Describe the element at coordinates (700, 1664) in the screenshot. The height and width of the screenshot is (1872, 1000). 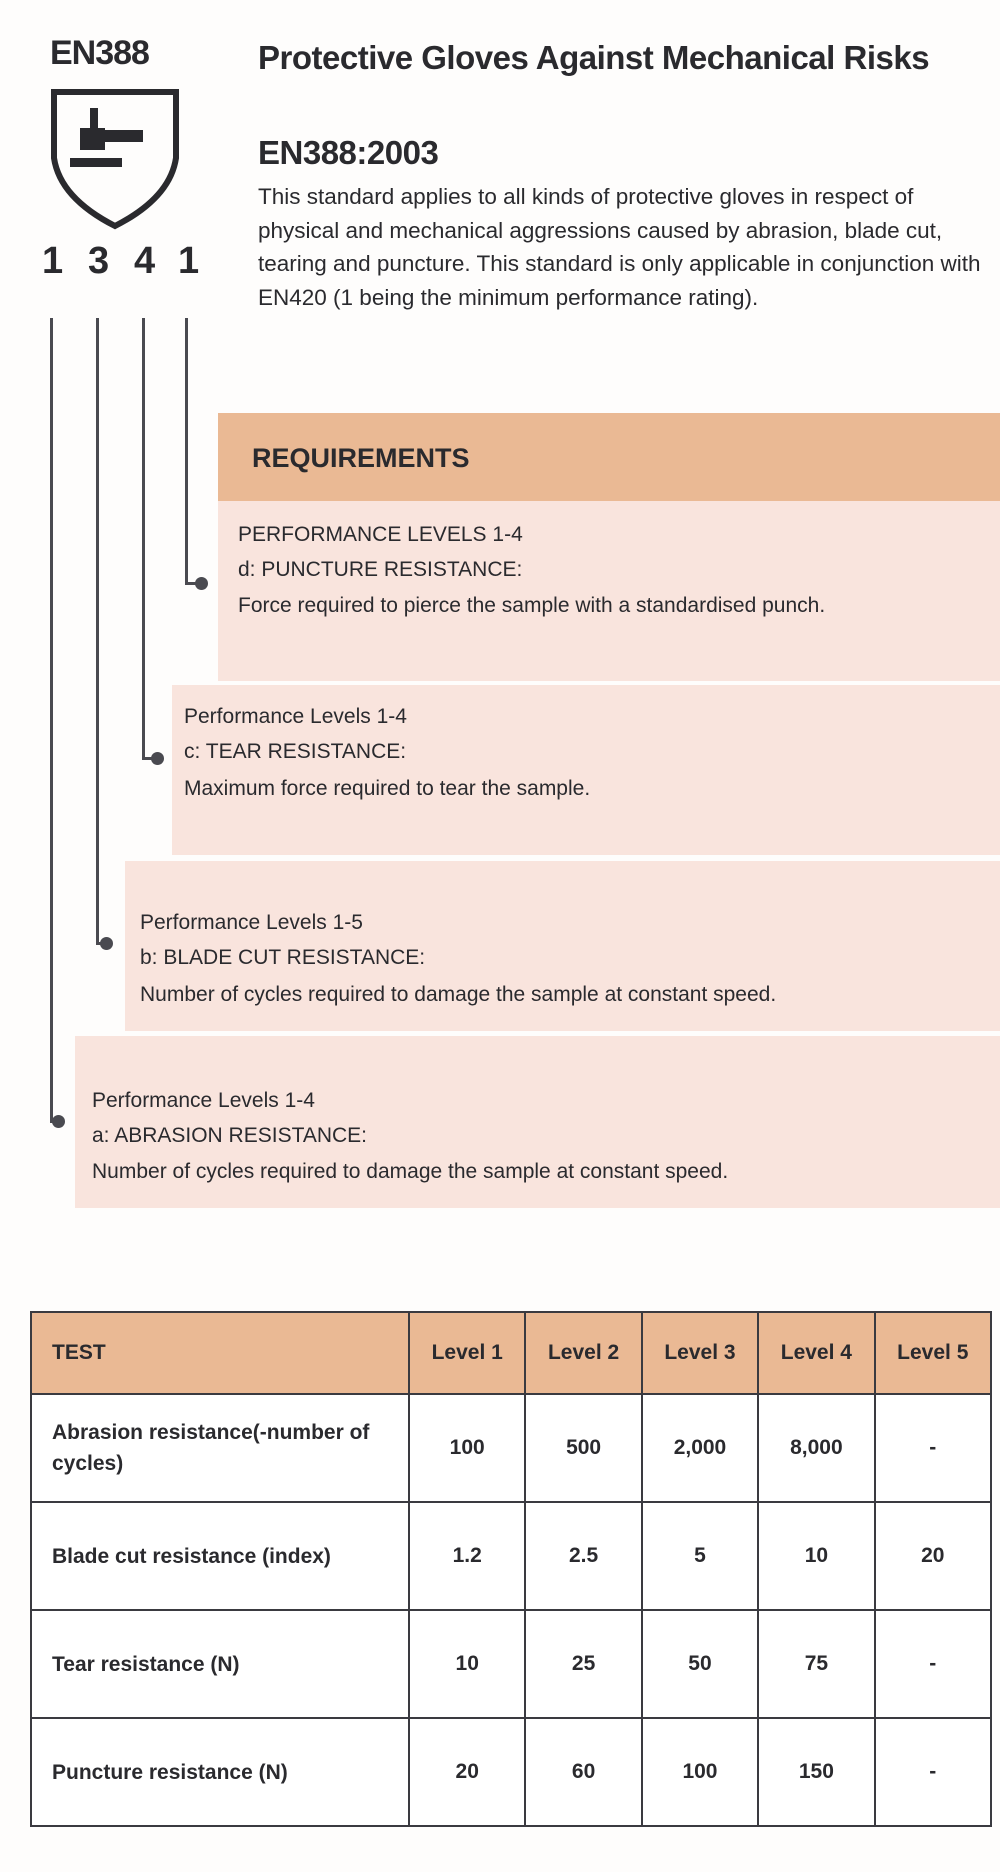
I see `cell: 50` at that location.